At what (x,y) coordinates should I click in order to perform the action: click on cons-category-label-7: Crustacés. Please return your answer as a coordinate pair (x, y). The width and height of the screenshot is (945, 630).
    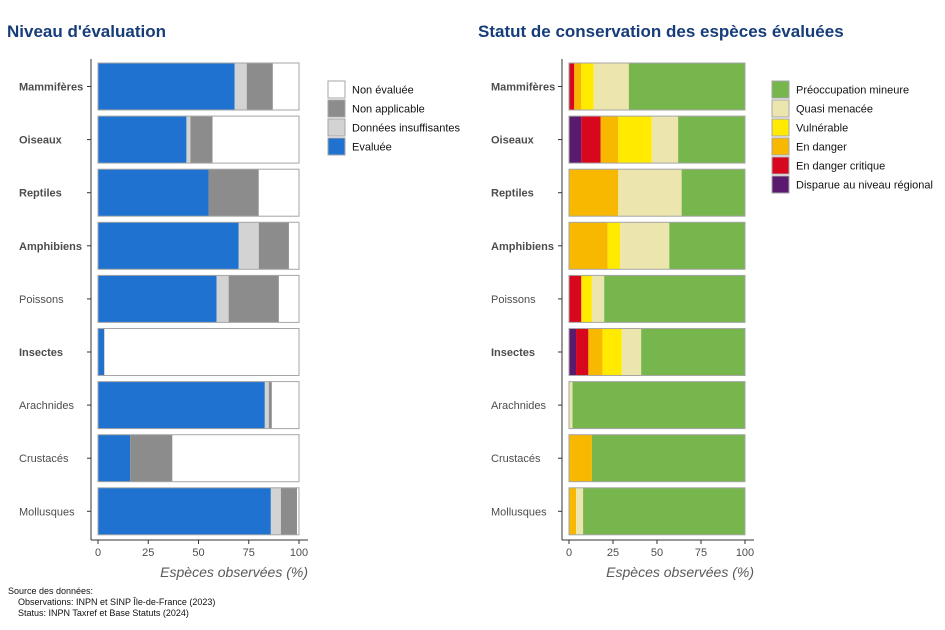
    Looking at the image, I should click on (516, 459).